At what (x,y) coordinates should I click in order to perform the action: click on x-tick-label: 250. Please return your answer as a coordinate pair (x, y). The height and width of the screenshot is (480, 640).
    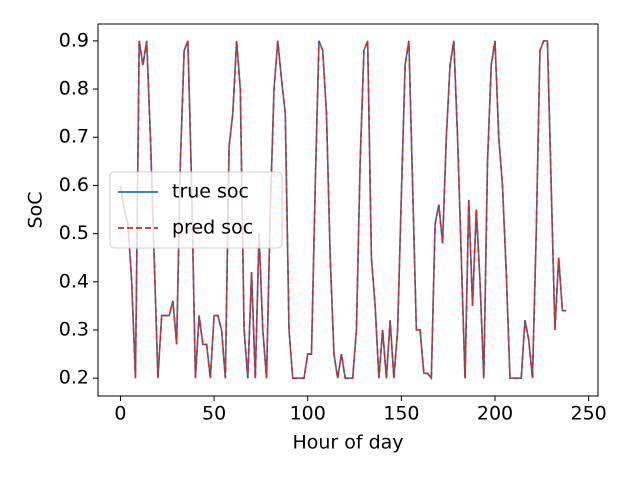
    Looking at the image, I should click on (589, 414).